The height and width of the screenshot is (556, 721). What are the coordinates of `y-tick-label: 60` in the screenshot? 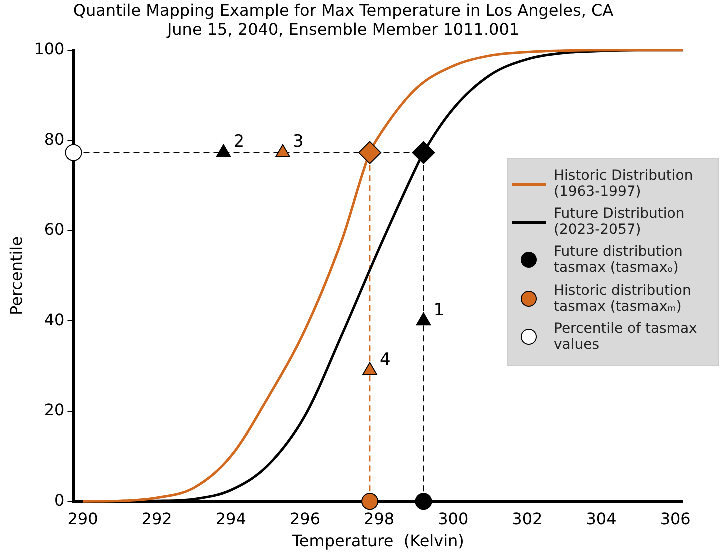 It's located at (54, 230).